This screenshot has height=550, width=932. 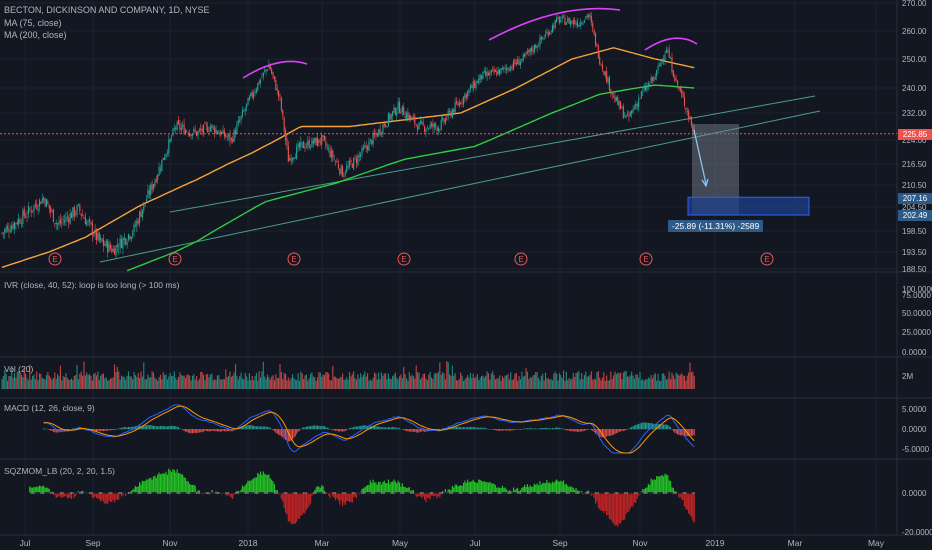 What do you see at coordinates (19, 369) in the screenshot?
I see `vol-panel-label: Vol (20)` at bounding box center [19, 369].